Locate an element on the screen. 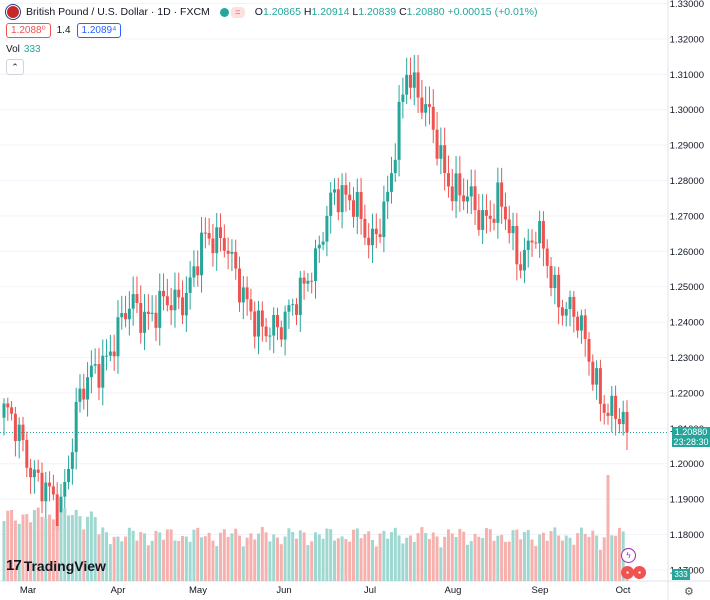 The image size is (710, 600). open-value: 1.20865 is located at coordinates (281, 12).